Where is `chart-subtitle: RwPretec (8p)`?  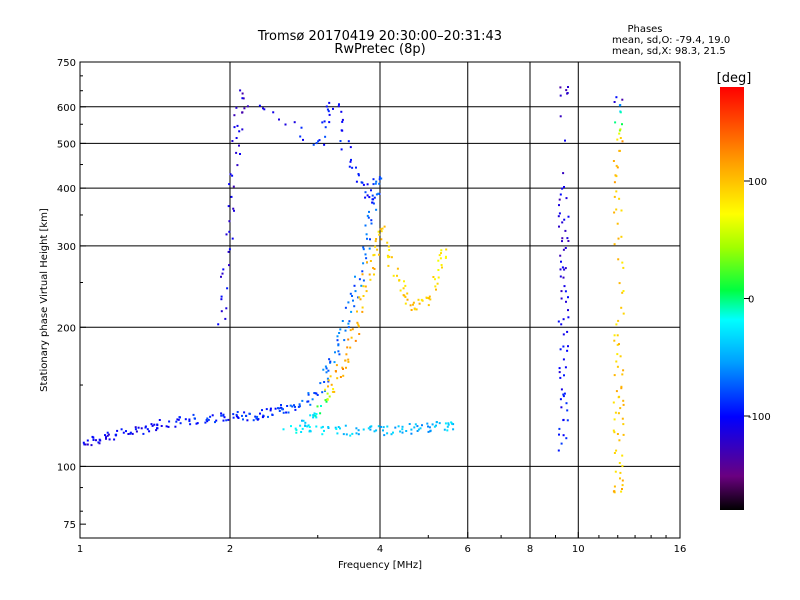 chart-subtitle: RwPretec (8p) is located at coordinates (379, 49).